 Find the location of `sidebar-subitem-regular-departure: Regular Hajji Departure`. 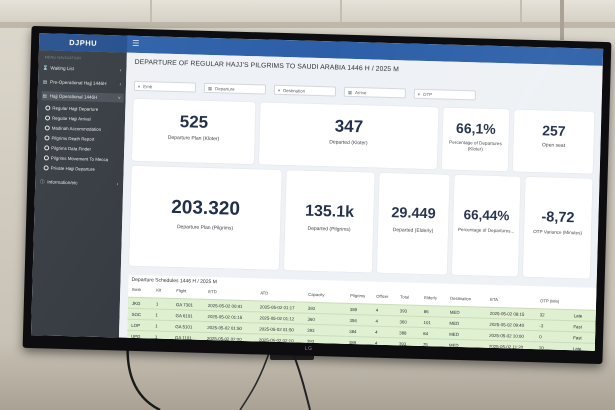

sidebar-subitem-regular-departure: Regular Hajji Departure is located at coordinates (71, 108).